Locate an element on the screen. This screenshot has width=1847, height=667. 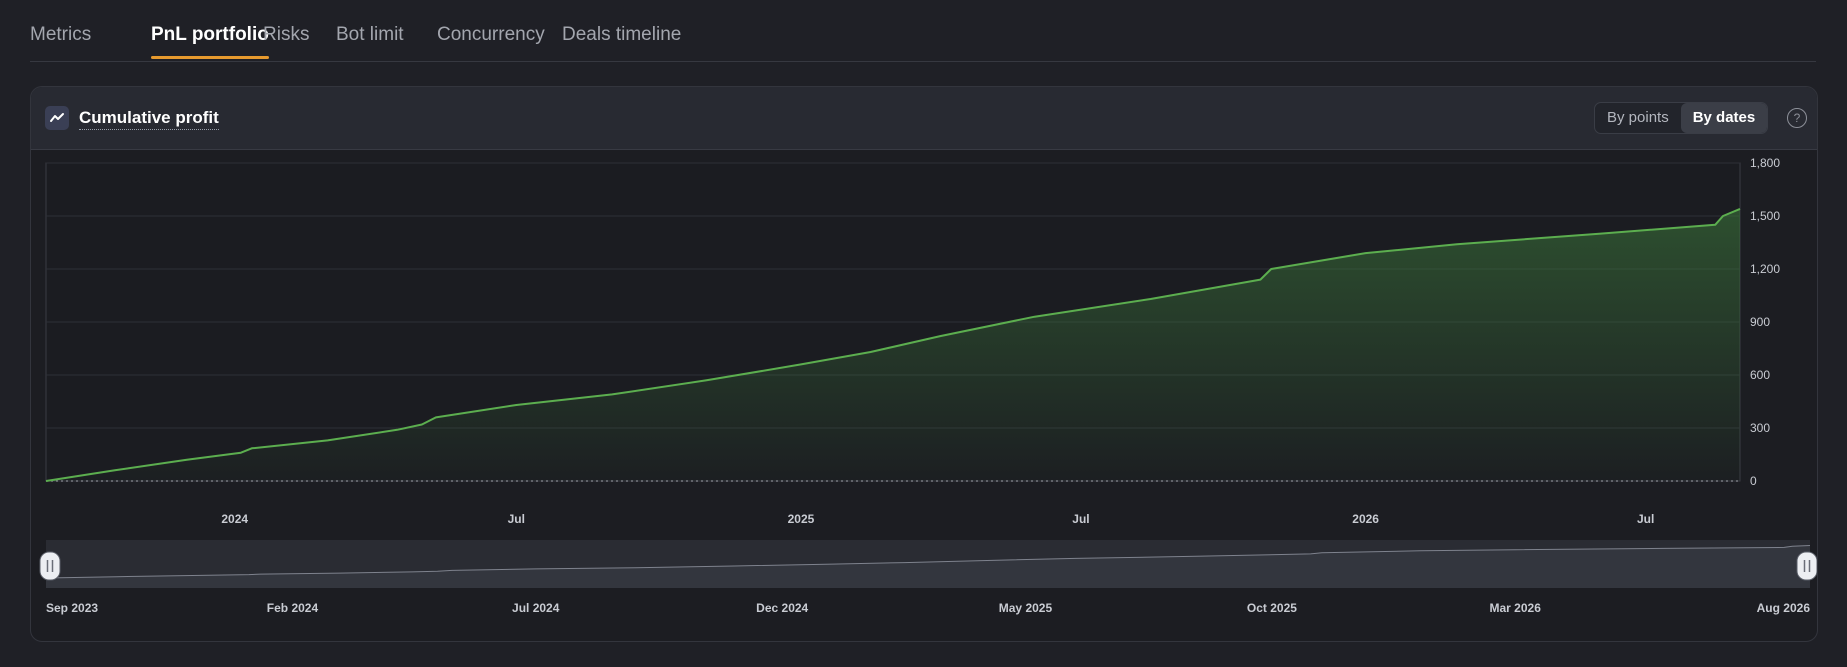
y-tick-label: 1,800 is located at coordinates (1765, 163).